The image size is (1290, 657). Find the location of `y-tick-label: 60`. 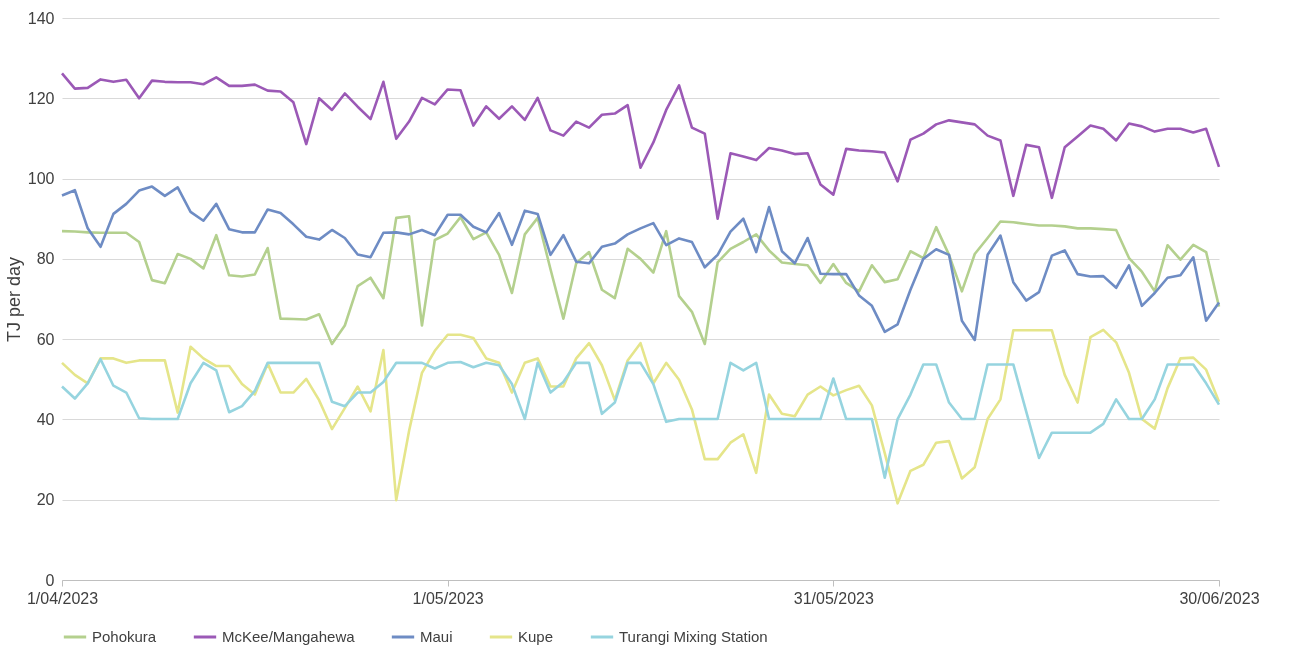

y-tick-label: 60 is located at coordinates (45, 339).